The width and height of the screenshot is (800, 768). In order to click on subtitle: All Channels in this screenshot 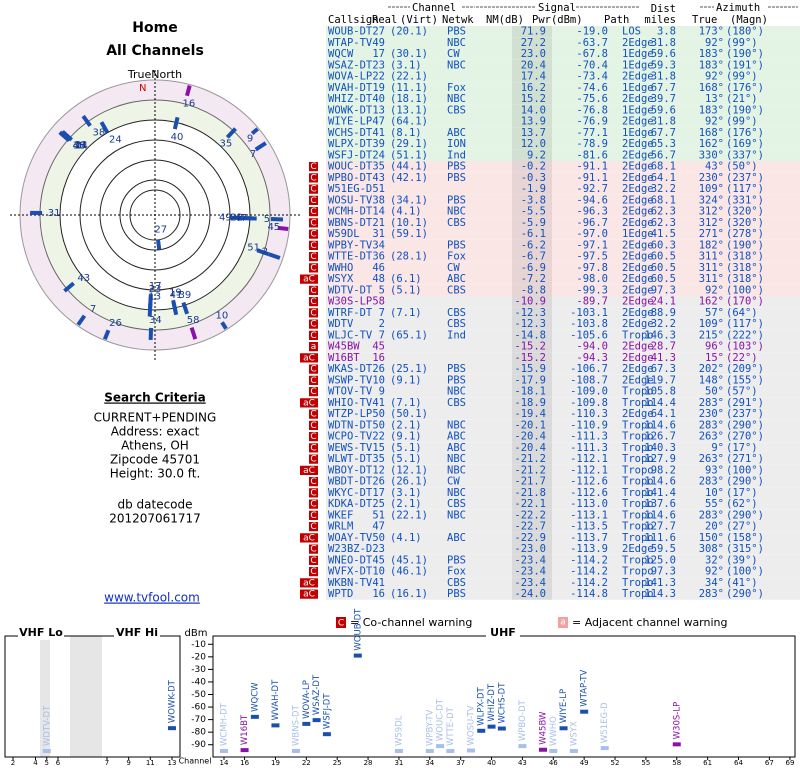, I will do `click(155, 51)`.